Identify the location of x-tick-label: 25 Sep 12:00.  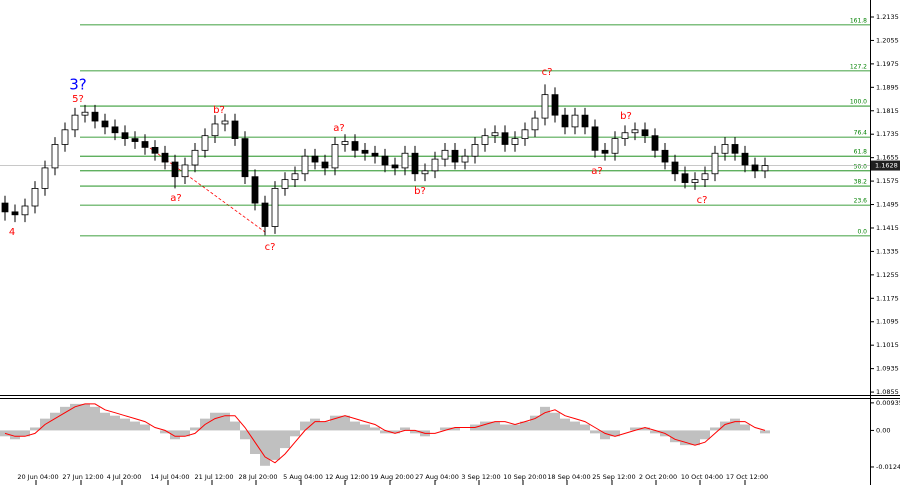
(613, 477).